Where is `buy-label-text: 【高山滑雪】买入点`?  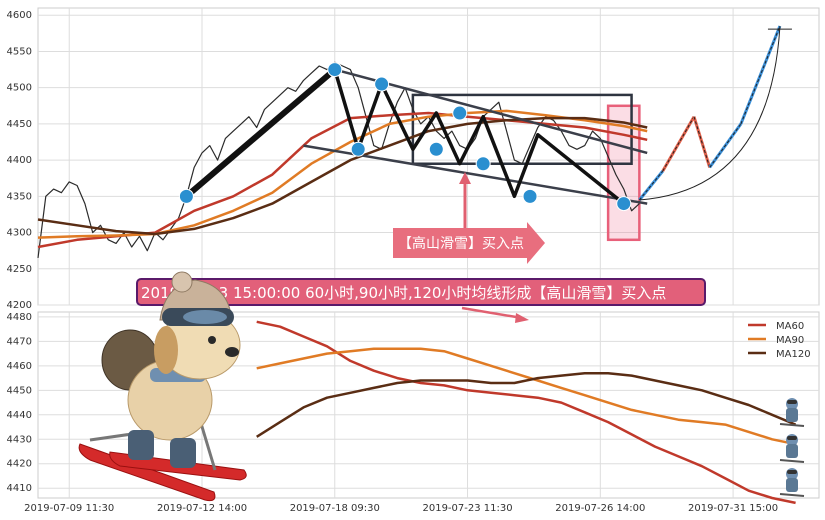
buy-label-text: 【高山滑雪】买入点 is located at coordinates (461, 243).